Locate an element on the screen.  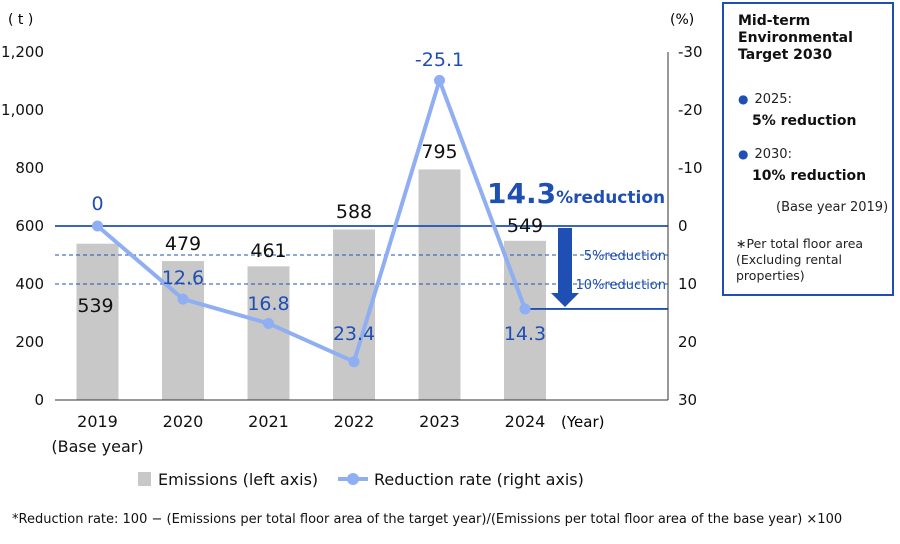
target-year: 2030: is located at coordinates (773, 154).